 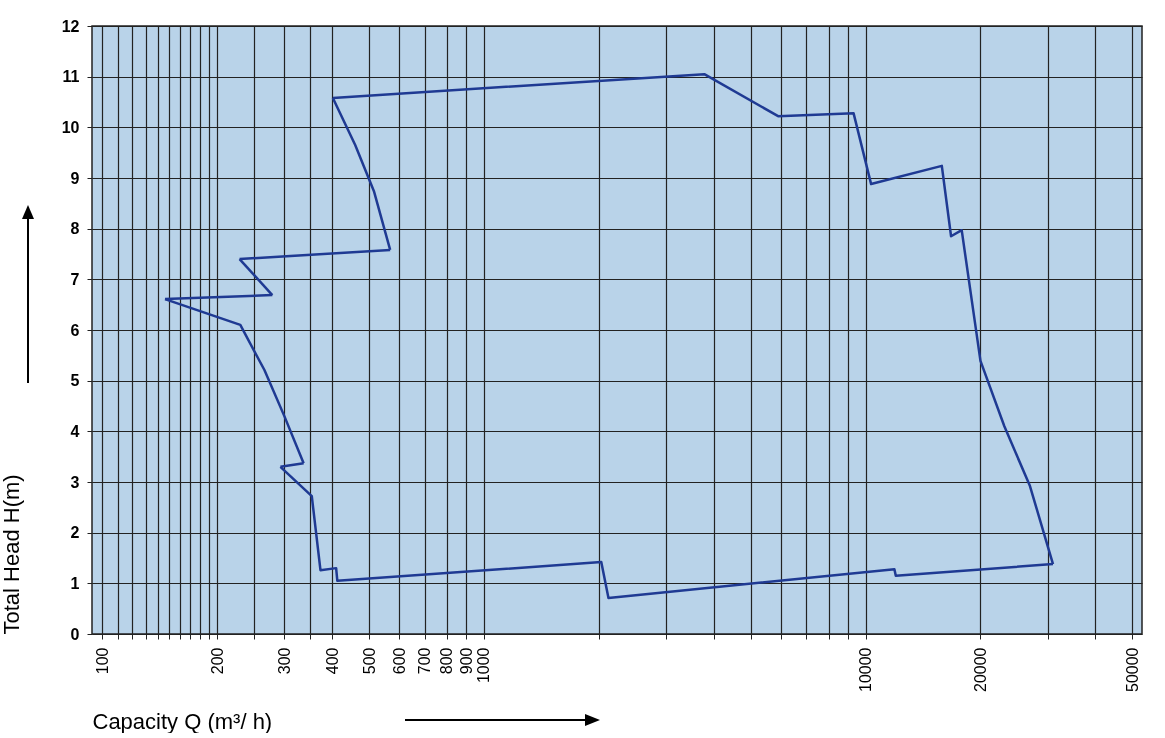 I want to click on x-tick-label: 100, so click(x=102, y=661).